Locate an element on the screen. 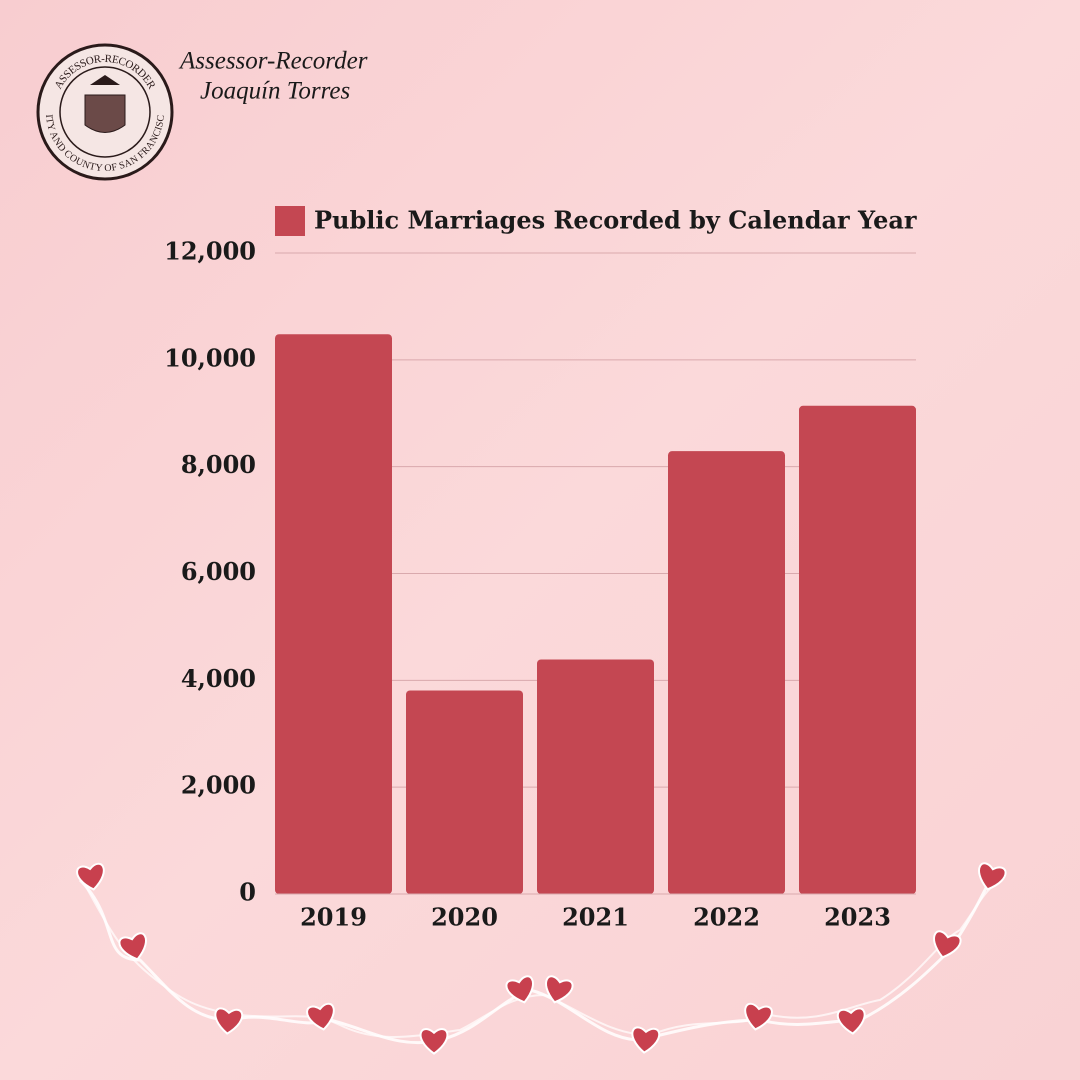 This screenshot has height=1080, width=1080. header-title: Assessor-Recorder is located at coordinates (273, 61).